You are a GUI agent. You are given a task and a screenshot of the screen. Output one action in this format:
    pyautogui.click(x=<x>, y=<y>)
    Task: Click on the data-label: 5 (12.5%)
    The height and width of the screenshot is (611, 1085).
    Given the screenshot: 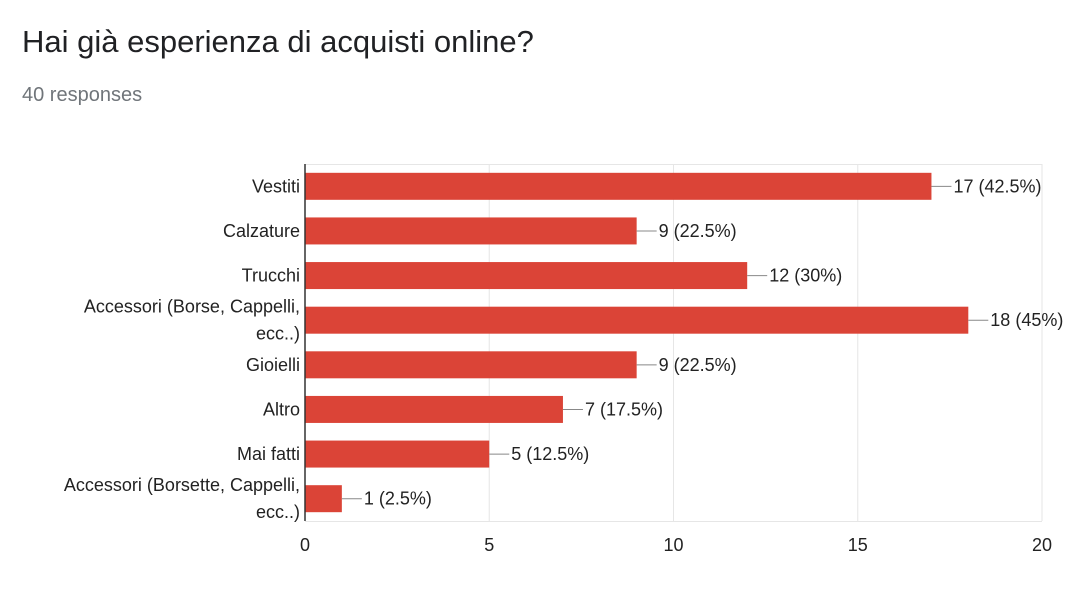 What is the action you would take?
    pyautogui.click(x=550, y=454)
    